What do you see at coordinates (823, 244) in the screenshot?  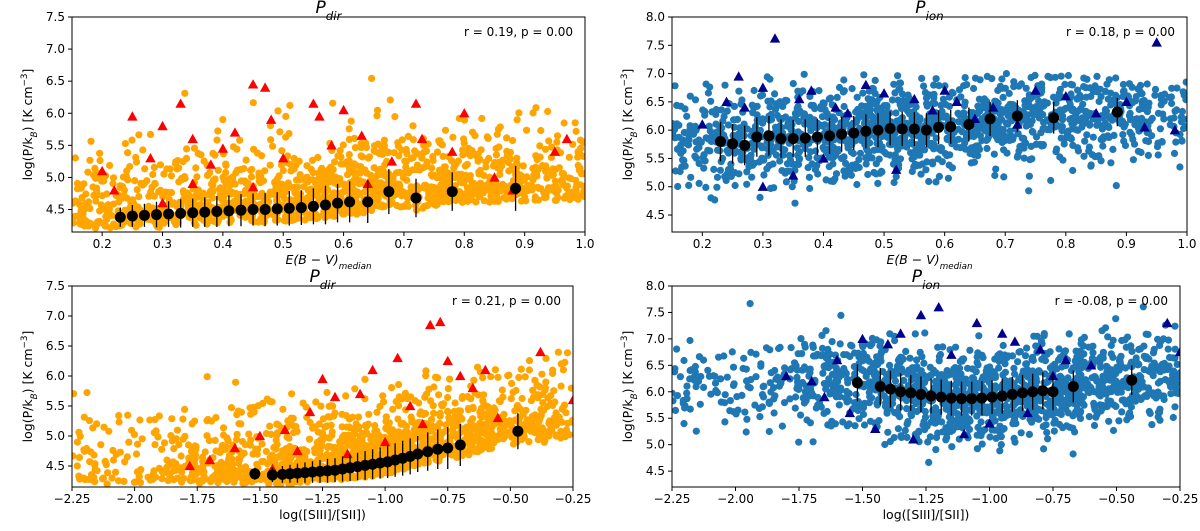 I see `x-tick-label: 0.4` at bounding box center [823, 244].